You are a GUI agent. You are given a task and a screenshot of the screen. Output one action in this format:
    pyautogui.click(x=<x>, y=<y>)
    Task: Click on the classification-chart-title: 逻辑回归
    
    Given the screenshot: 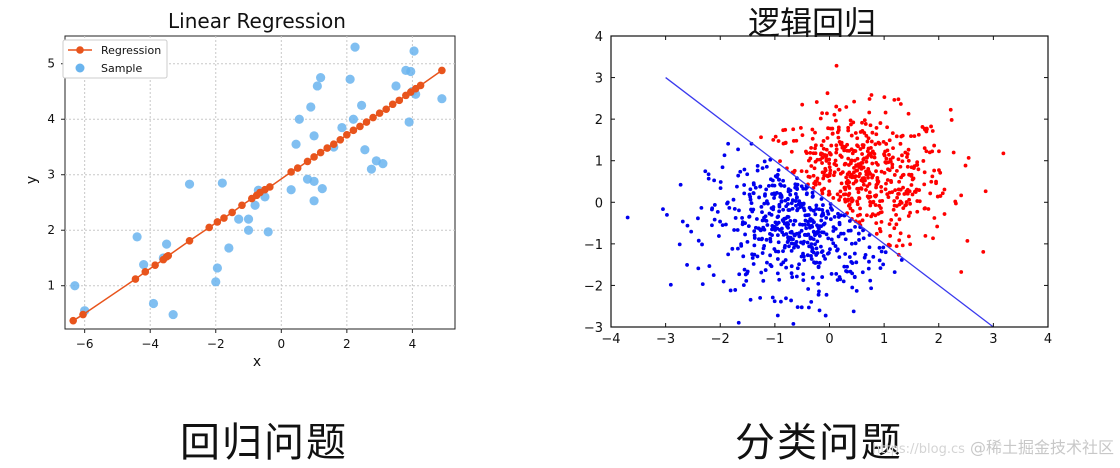 What is the action you would take?
    pyautogui.click(x=812, y=23)
    